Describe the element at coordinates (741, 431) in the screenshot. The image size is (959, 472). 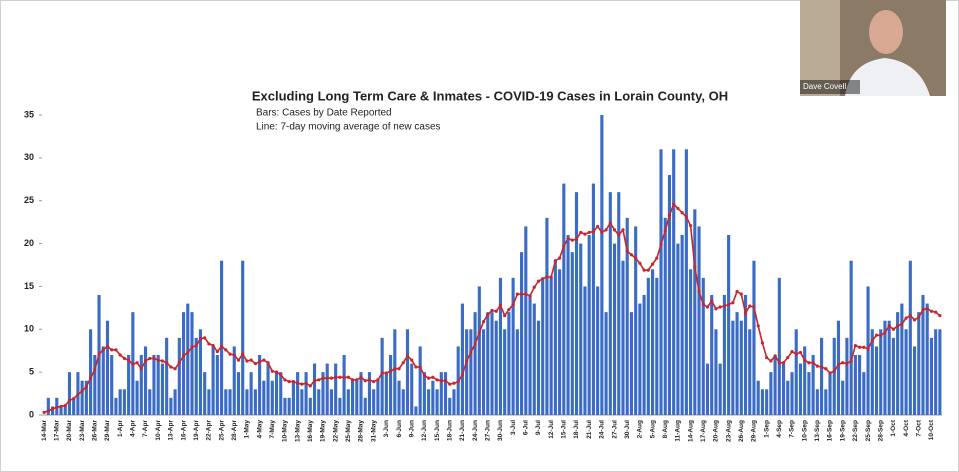
I see `x-tick-label: 26-Aug` at that location.